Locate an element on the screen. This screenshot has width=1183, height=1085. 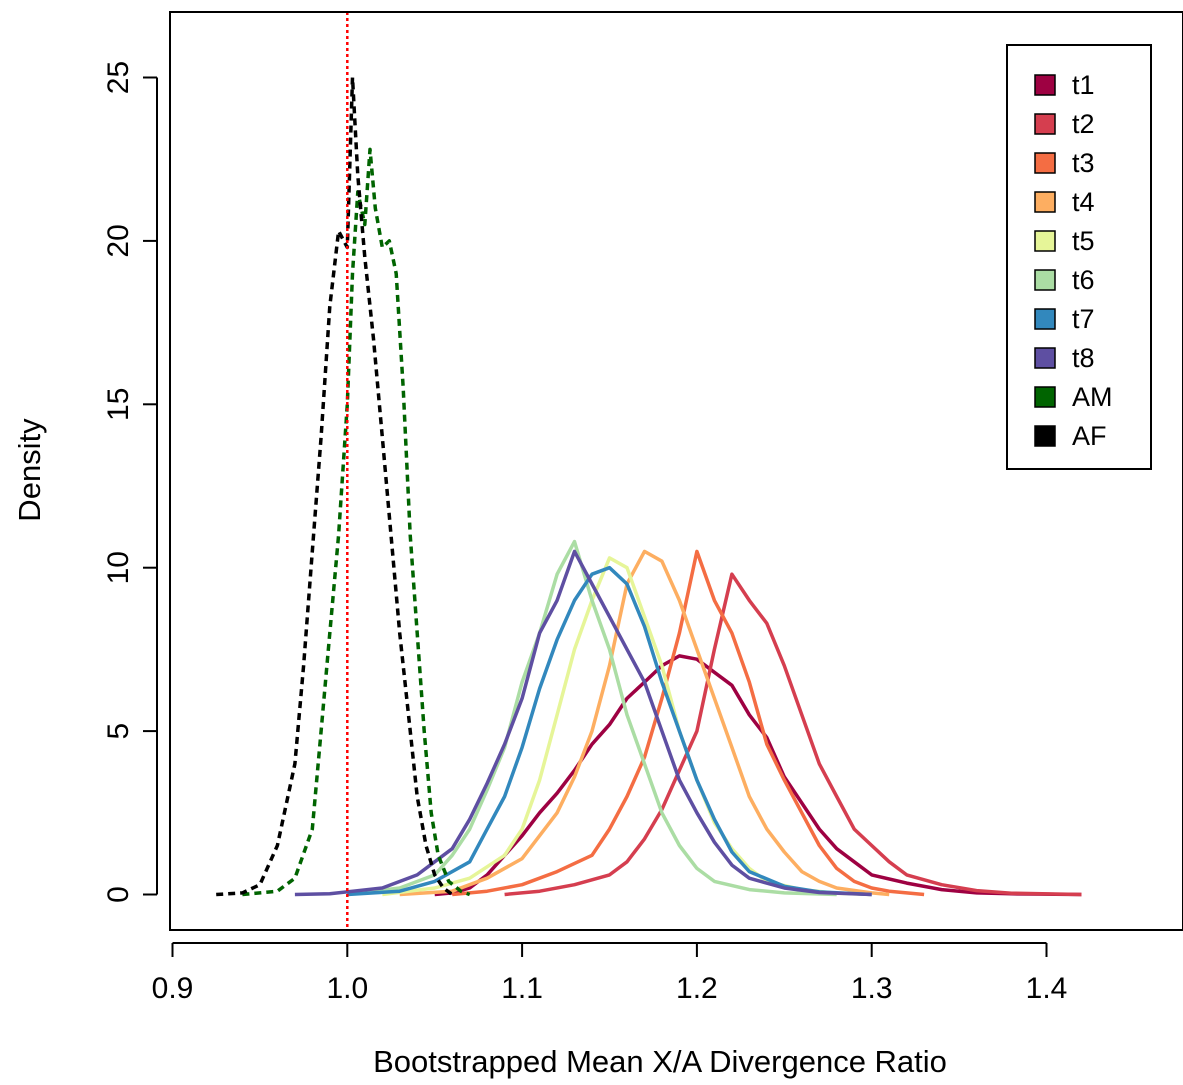
series-line-t7 is located at coordinates (609, 731).